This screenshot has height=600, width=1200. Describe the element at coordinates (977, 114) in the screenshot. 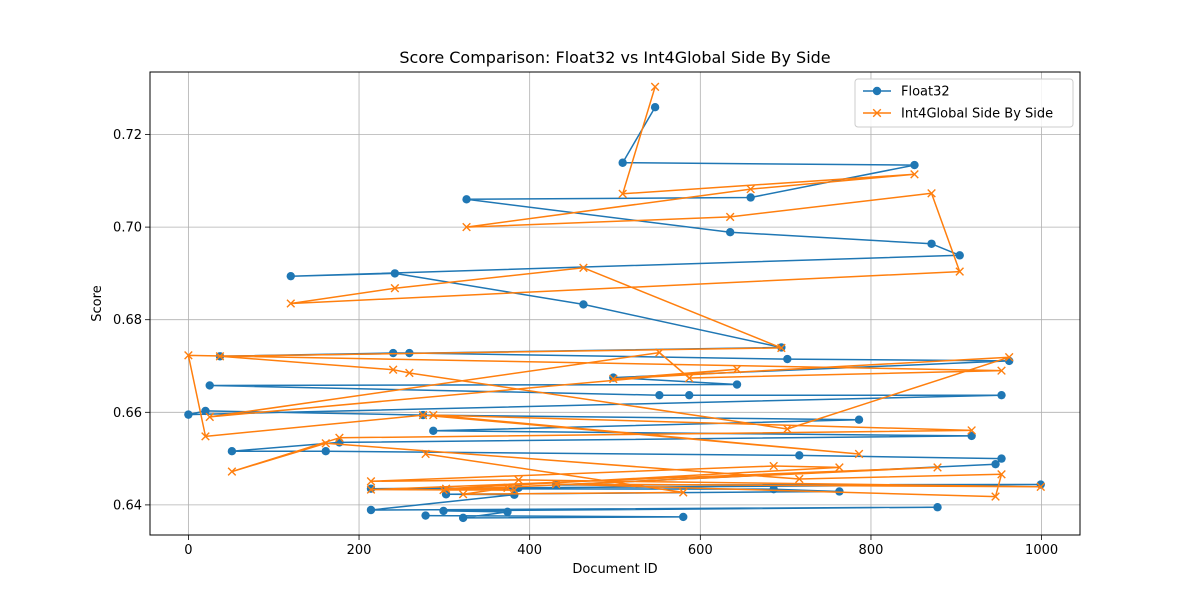

I see `legend-label-int4global: Int4Global Side By Side` at that location.